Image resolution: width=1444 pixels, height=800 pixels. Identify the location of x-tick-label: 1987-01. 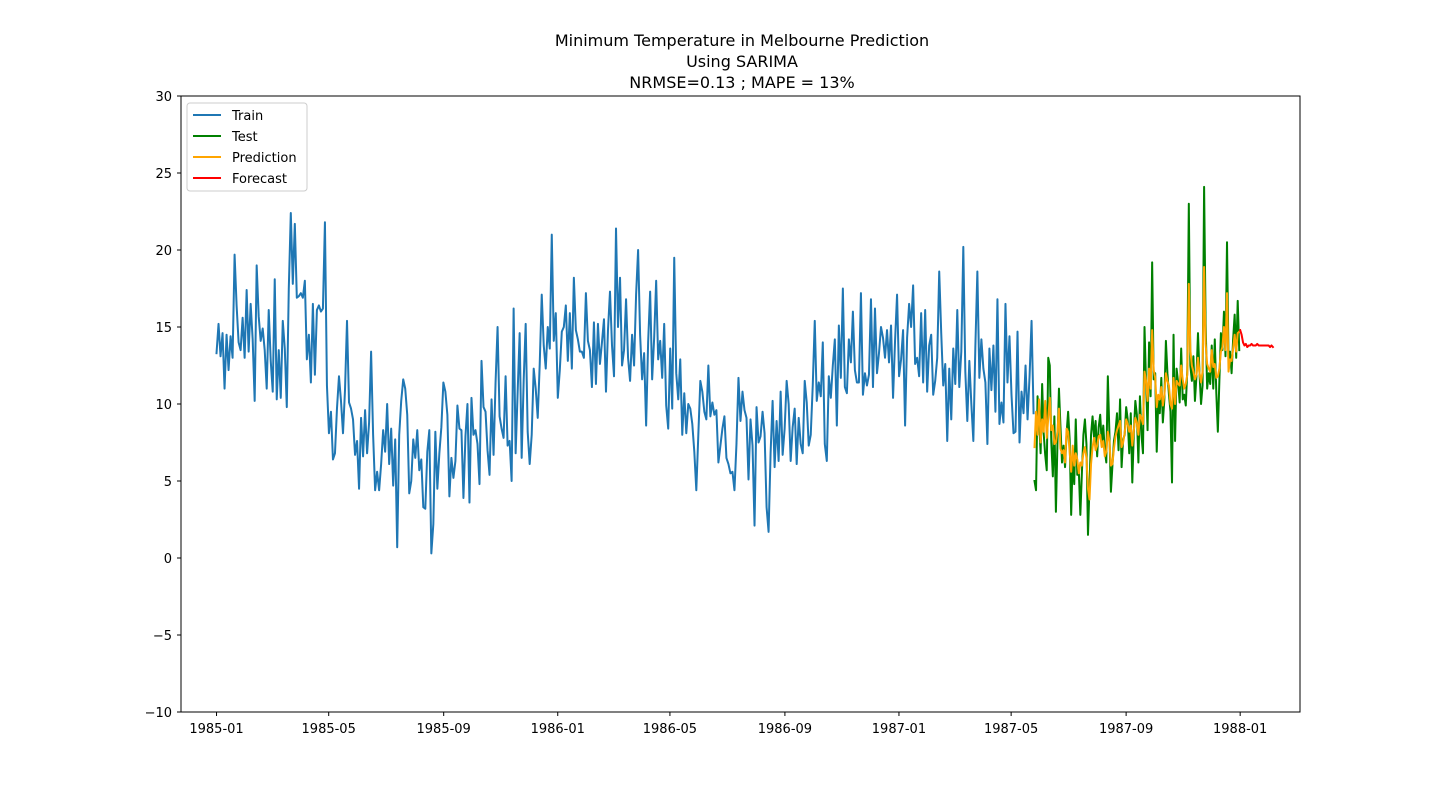
(899, 729).